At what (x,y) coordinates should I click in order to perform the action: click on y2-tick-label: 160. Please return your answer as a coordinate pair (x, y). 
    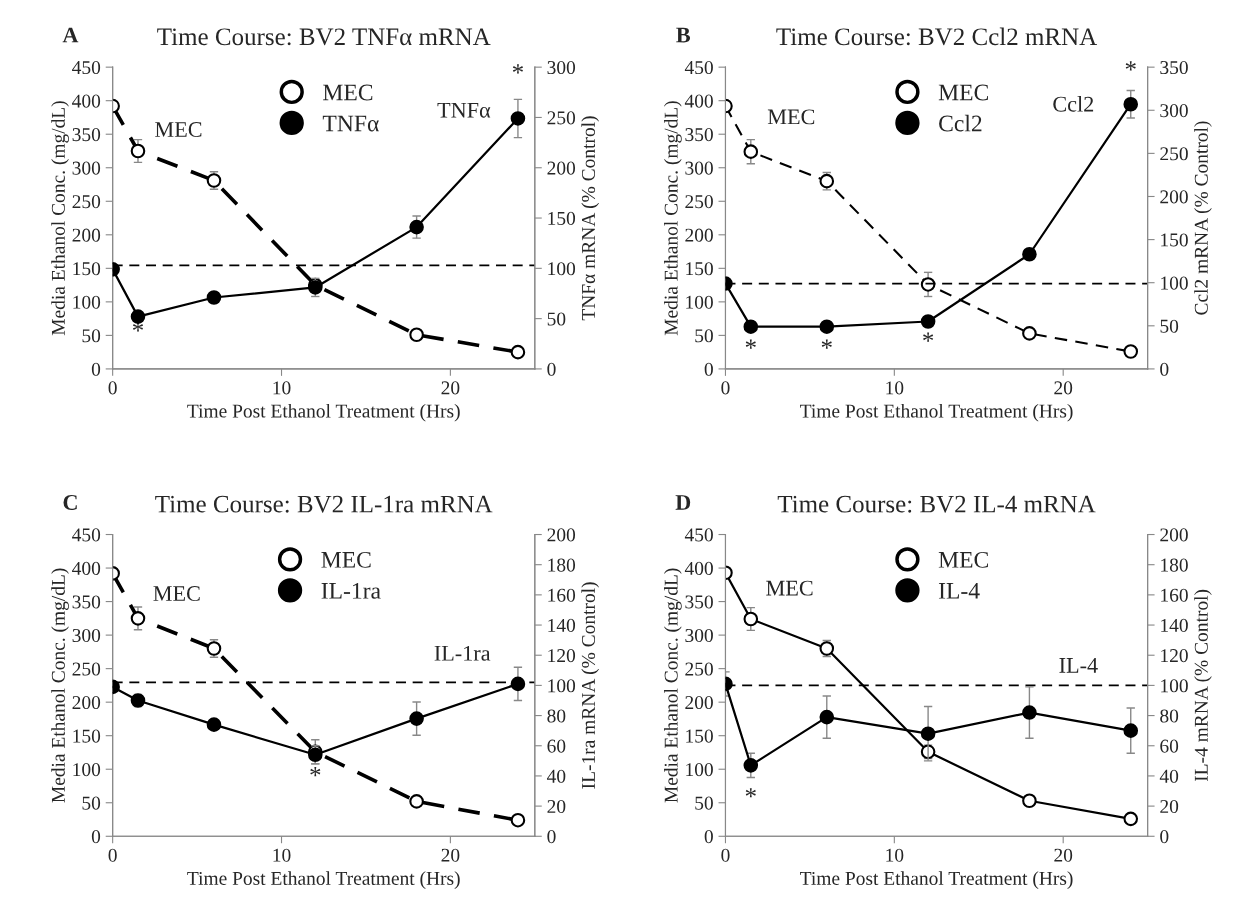
    Looking at the image, I should click on (562, 595).